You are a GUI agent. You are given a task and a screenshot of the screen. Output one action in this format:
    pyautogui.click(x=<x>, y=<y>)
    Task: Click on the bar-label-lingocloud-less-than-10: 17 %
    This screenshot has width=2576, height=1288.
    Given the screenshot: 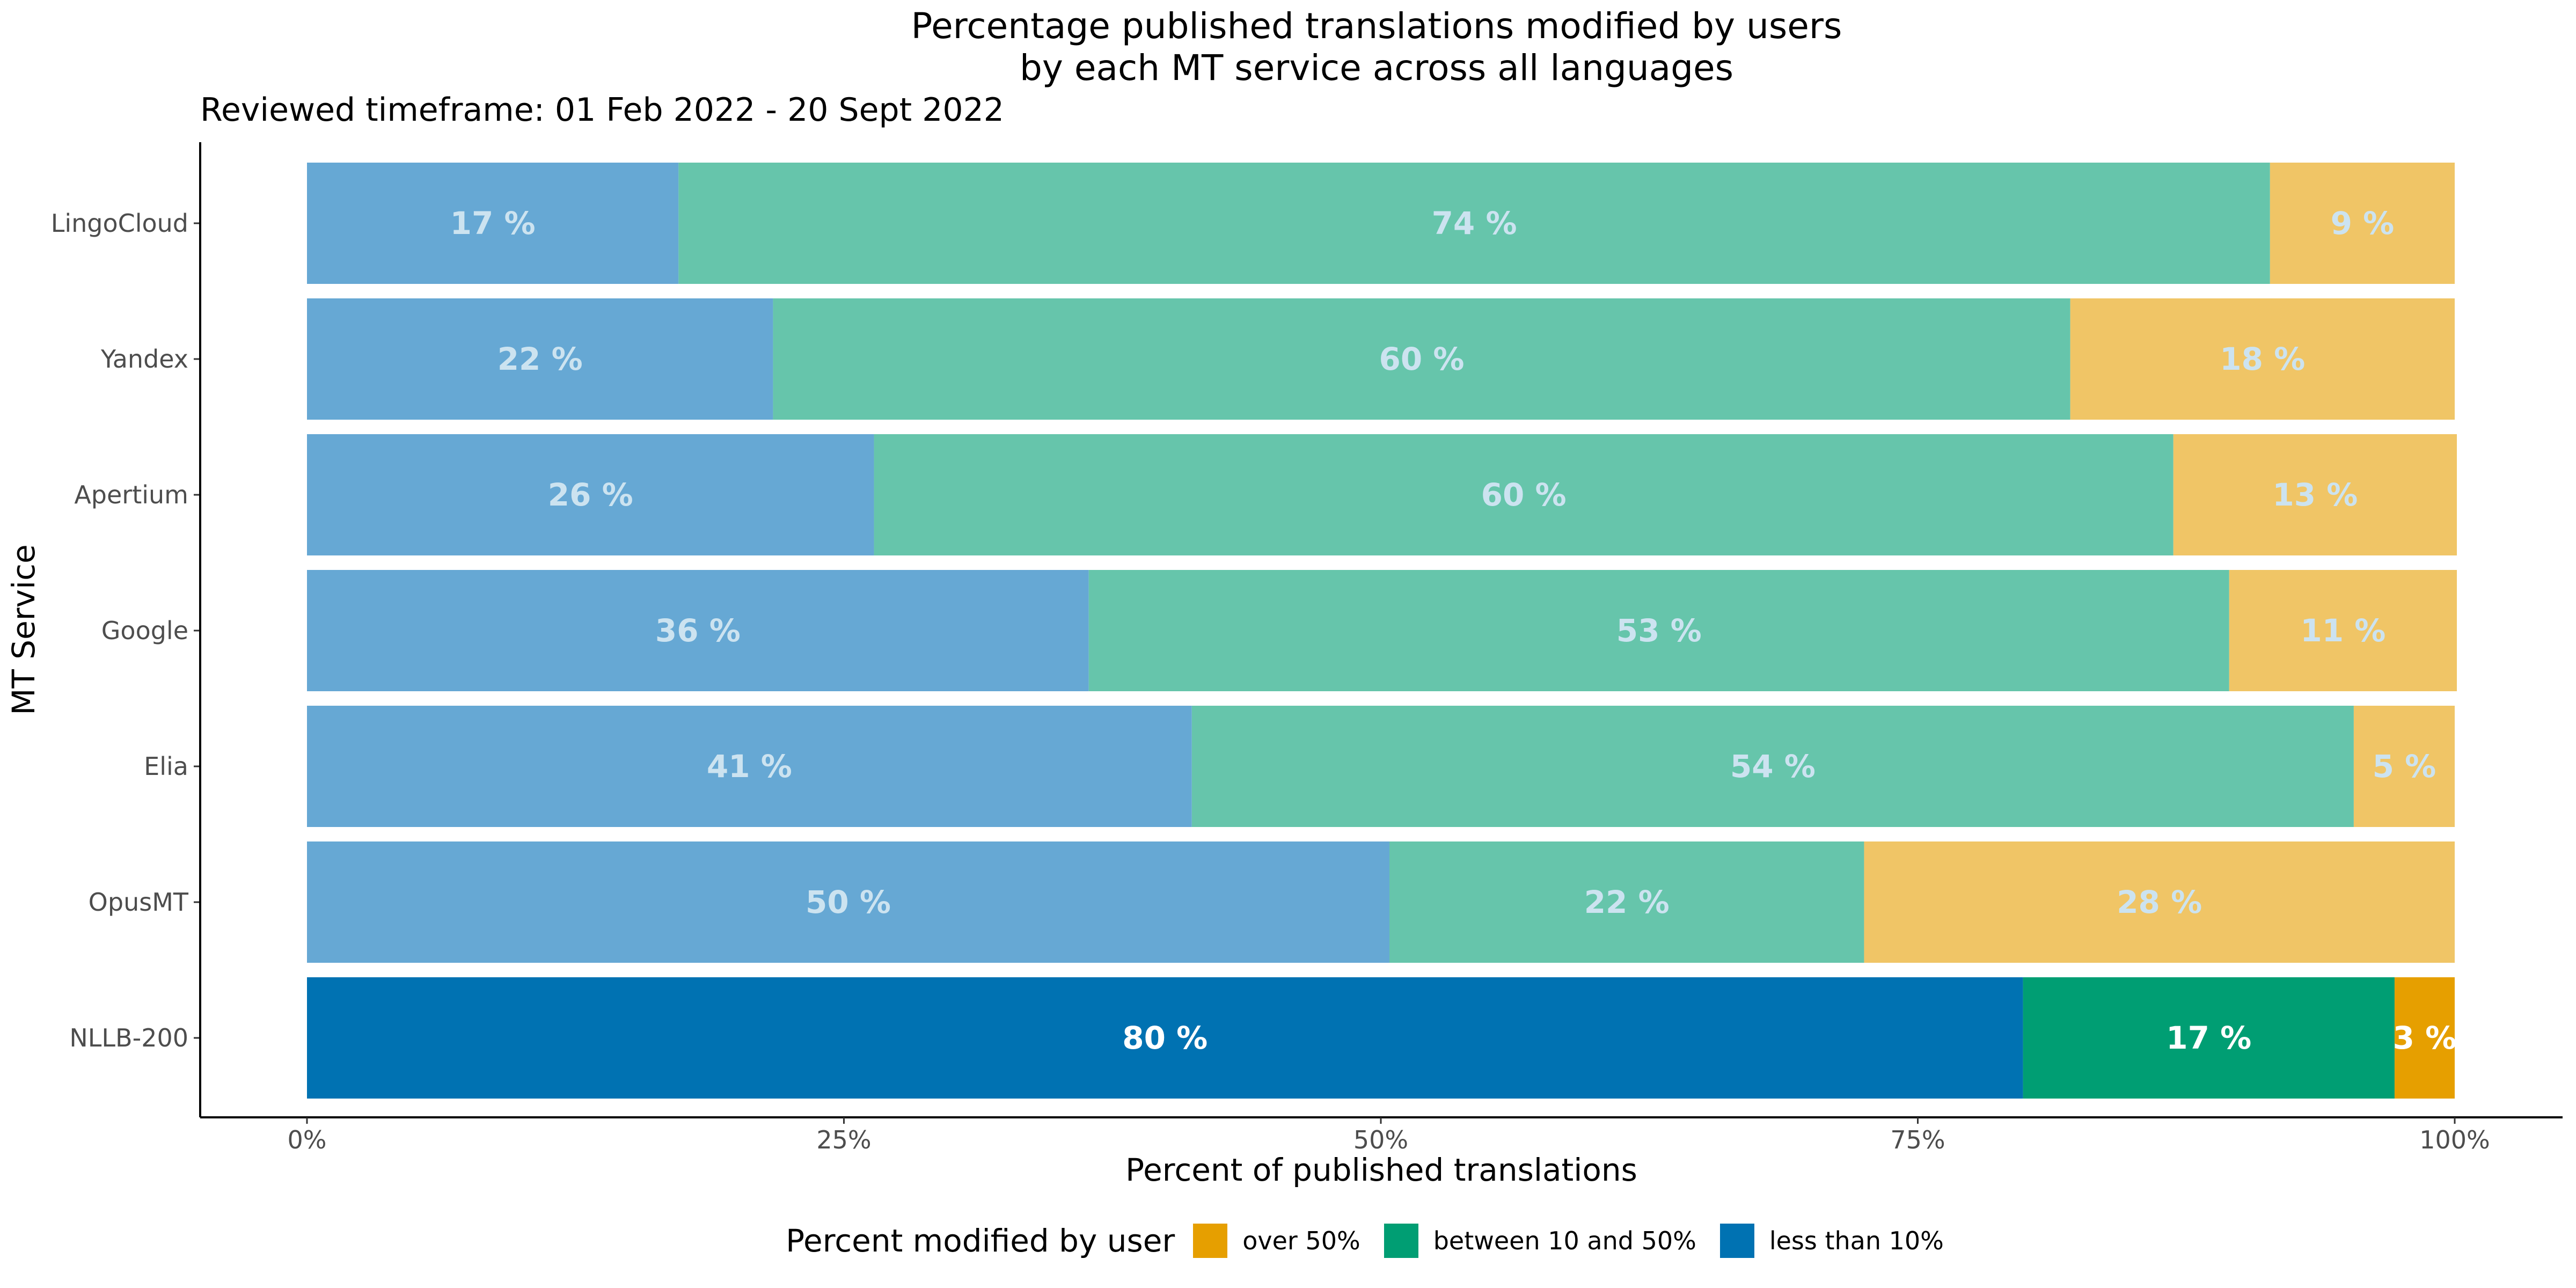 What is the action you would take?
    pyautogui.click(x=493, y=223)
    